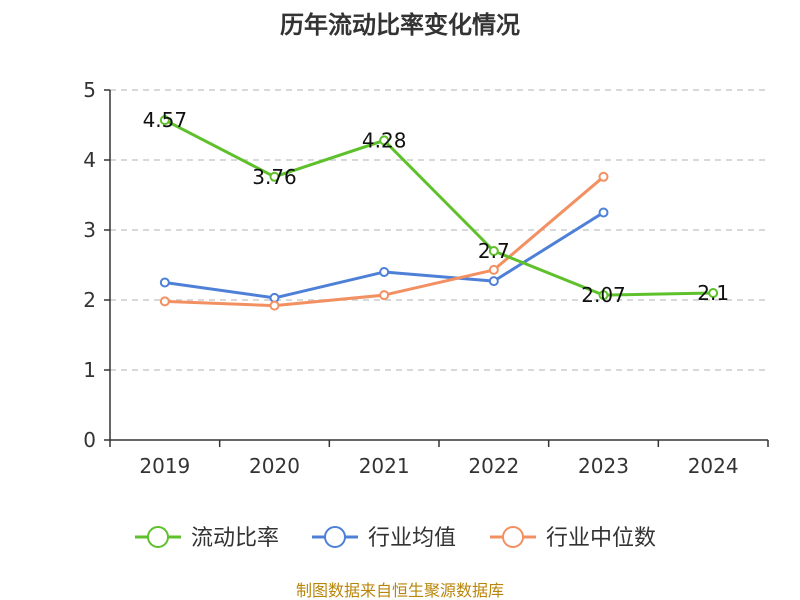  Describe the element at coordinates (412, 538) in the screenshot. I see `legend-label: 行业均值` at that location.